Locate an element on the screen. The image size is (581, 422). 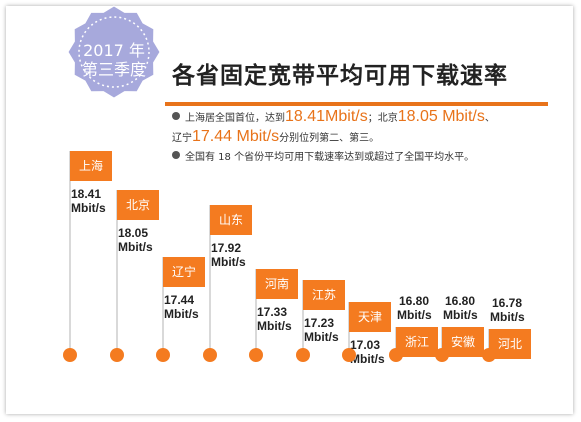
value-label: 18.41 Mbit/s is located at coordinates (88, 201).